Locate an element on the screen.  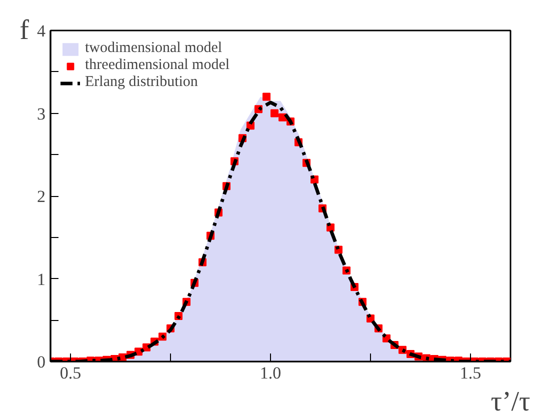
y-tick-label: 0 is located at coordinates (41, 362).